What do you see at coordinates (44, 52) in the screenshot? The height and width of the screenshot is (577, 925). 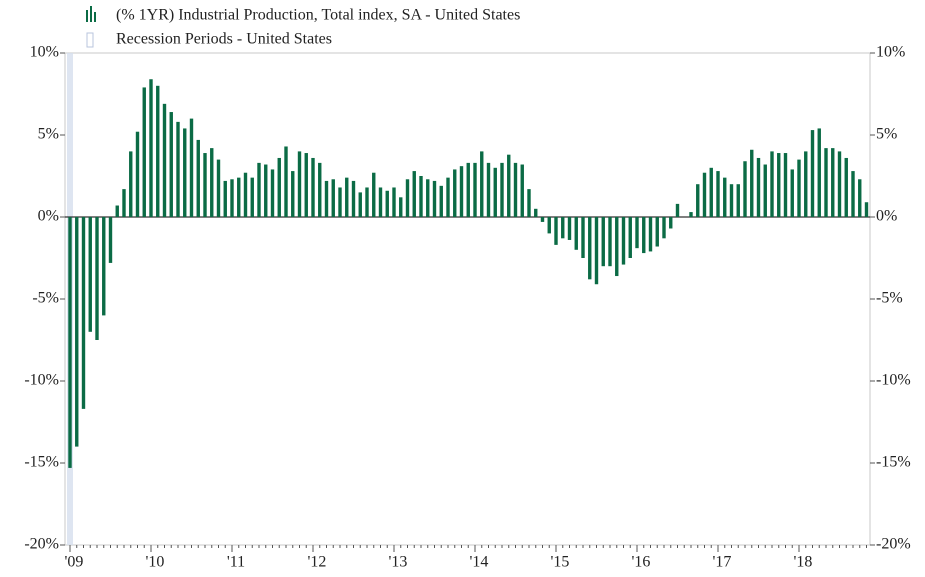 I see `y-tick-label: 10%` at bounding box center [44, 52].